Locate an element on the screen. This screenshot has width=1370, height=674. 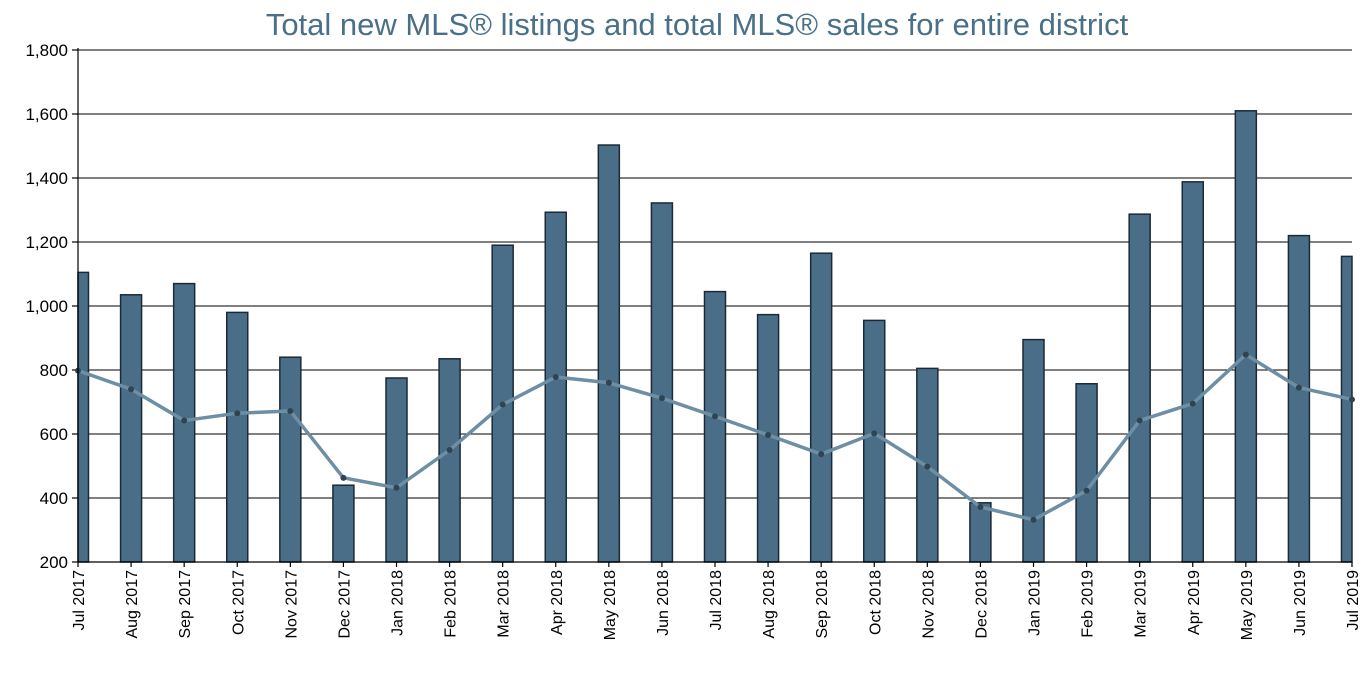
y-tick-label: 1,000 is located at coordinates (46, 306).